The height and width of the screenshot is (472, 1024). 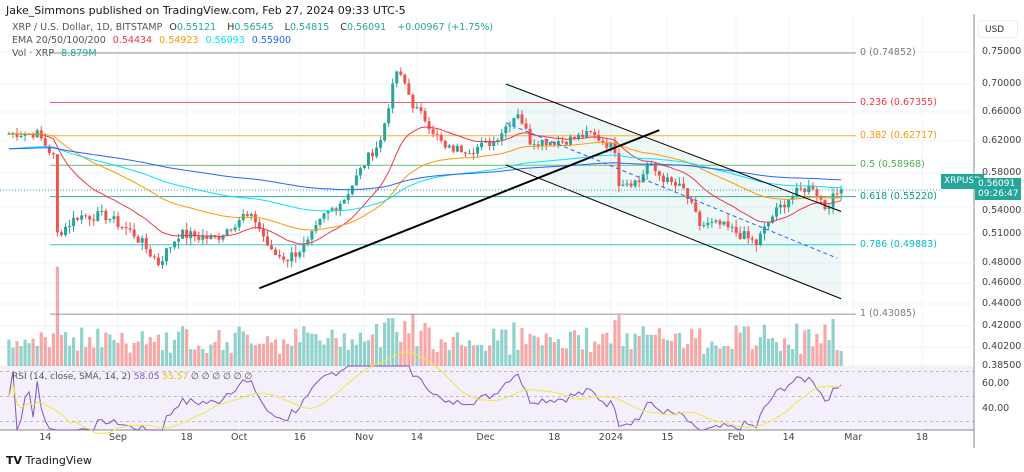 I want to click on volume-value: 8.879M, so click(x=79, y=53).